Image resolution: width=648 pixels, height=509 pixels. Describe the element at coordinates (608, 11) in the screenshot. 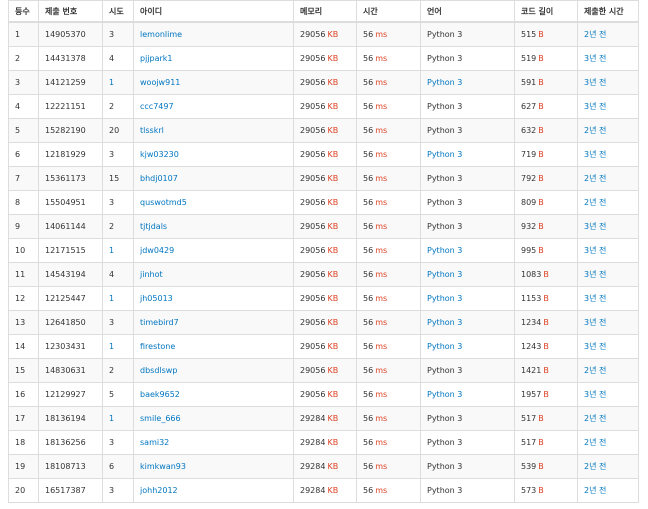

I see `column-header-submitted-at: 제출한 시간` at that location.